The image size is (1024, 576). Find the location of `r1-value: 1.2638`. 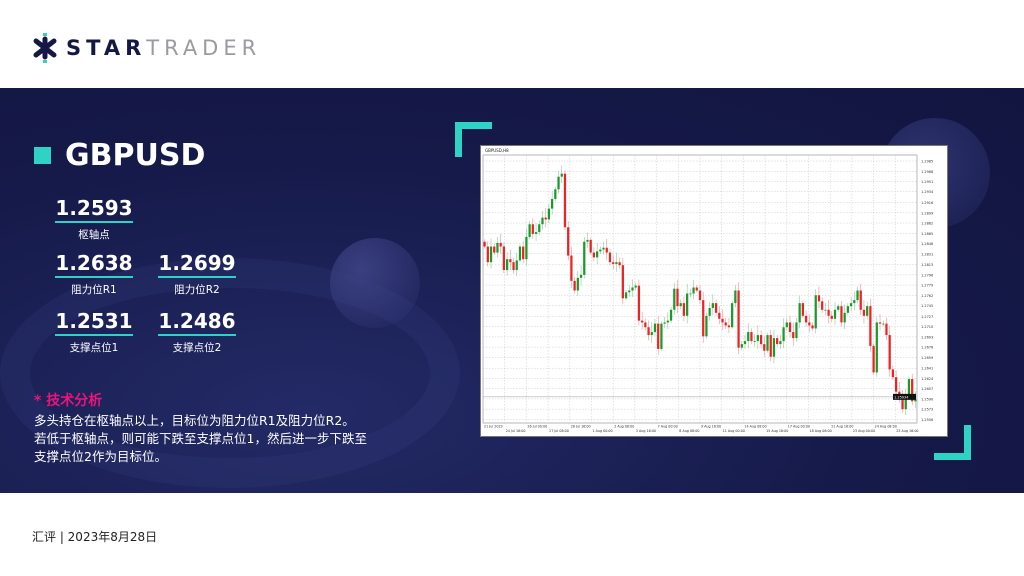

r1-value: 1.2638 is located at coordinates (94, 264).